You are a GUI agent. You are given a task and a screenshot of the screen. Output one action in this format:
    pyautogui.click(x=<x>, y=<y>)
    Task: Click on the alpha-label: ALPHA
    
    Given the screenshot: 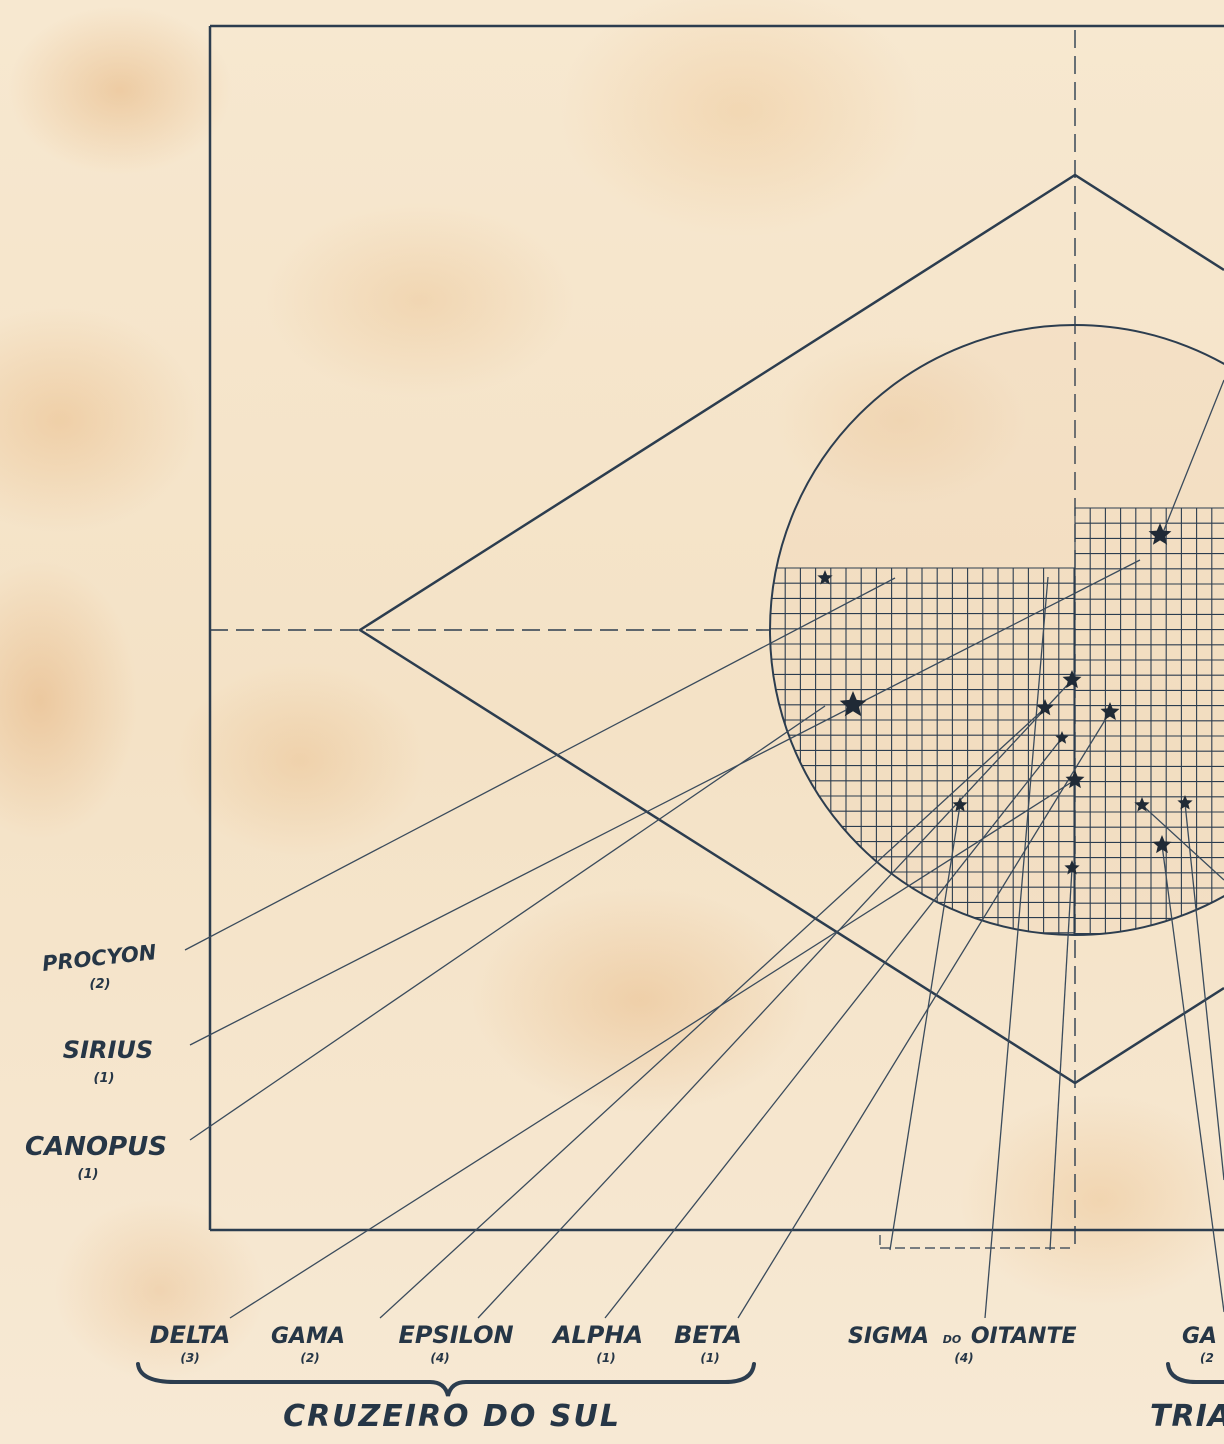 What is the action you would take?
    pyautogui.click(x=597, y=1335)
    